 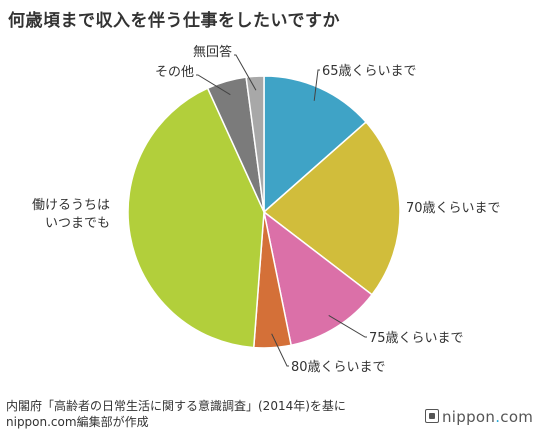 I want to click on slice-label-7: 無回答, so click(x=212, y=52).